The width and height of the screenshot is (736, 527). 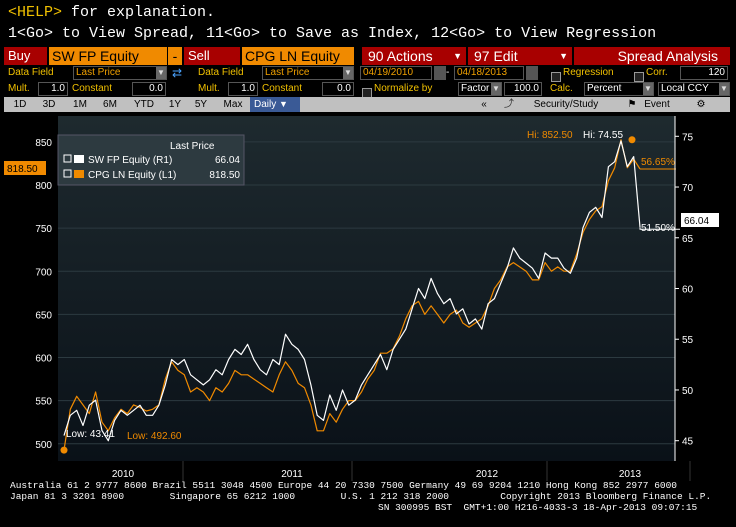 I want to click on right-axis-tick-label: 65, so click(x=688, y=239).